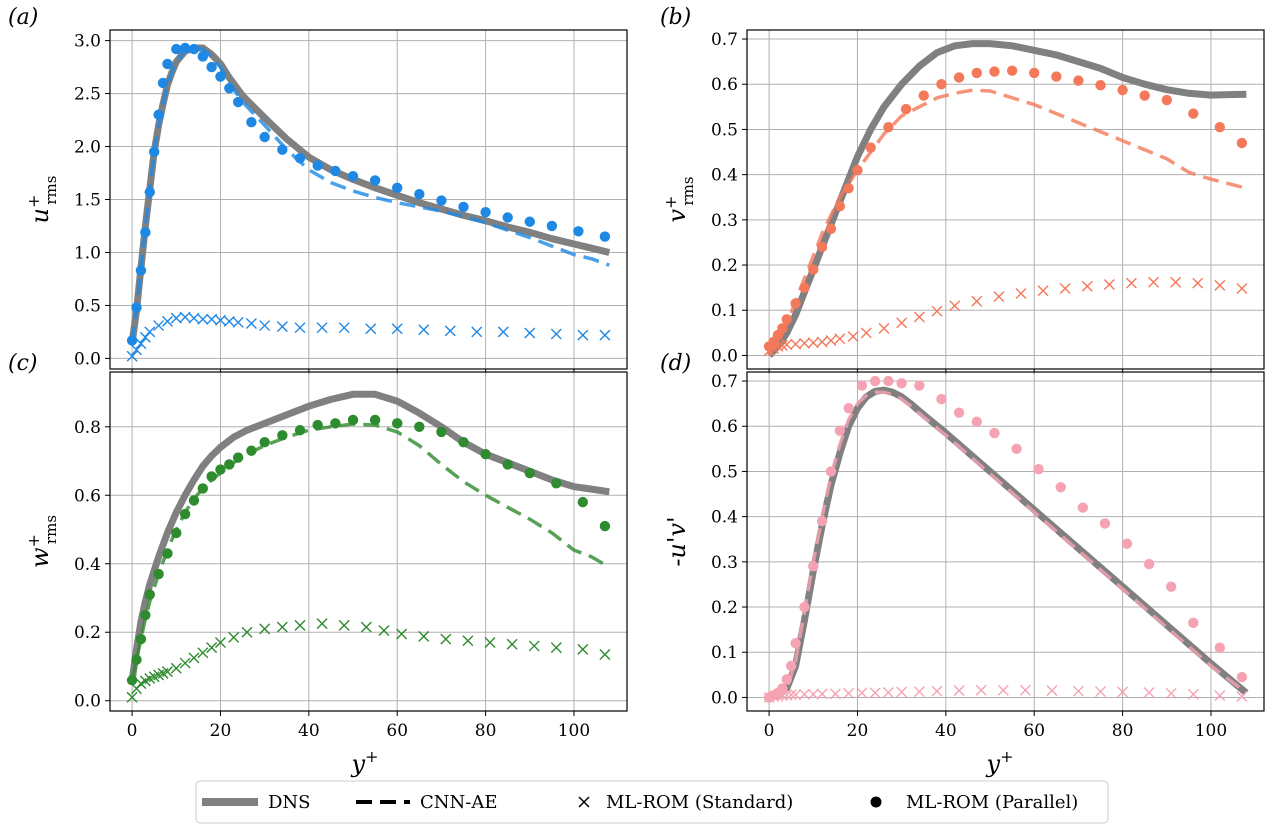 Image resolution: width=1275 pixels, height=830 pixels. Describe the element at coordinates (574, 731) in the screenshot. I see `x-tick-label: 100` at that location.